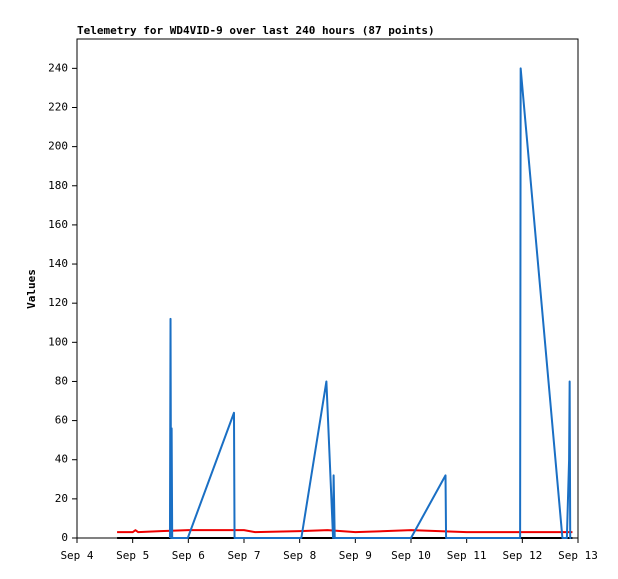 Image resolution: width=618 pixels, height=579 pixels. I want to click on data-line, so click(345, 531).